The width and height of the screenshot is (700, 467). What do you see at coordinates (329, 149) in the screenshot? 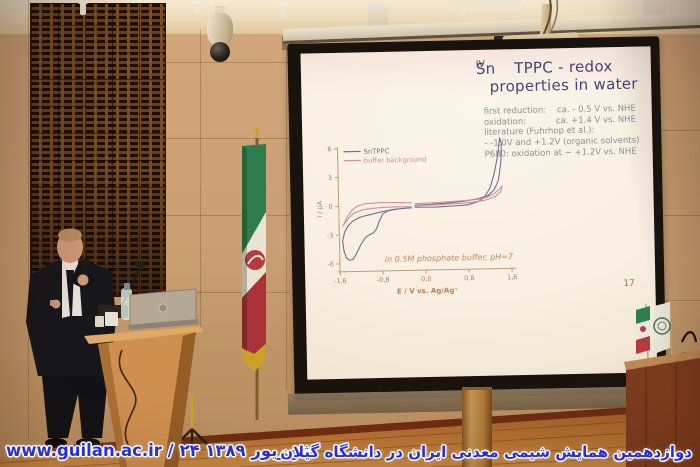
I see `svg-text: 6` at bounding box center [329, 149].